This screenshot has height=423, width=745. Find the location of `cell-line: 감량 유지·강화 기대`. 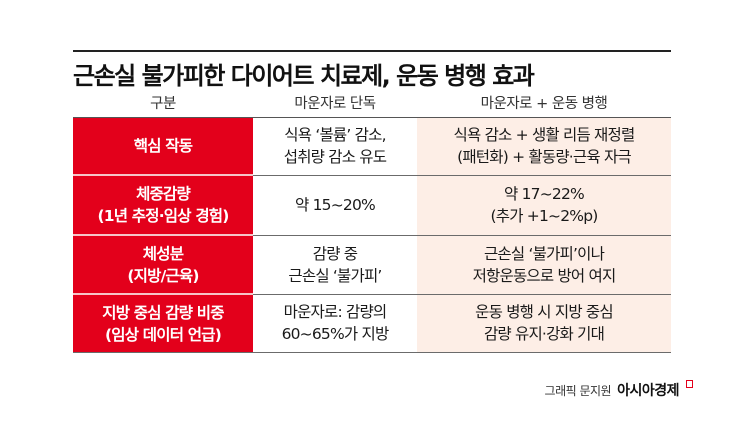

cell-line: 감량 유지·강화 기대 is located at coordinates (544, 334).